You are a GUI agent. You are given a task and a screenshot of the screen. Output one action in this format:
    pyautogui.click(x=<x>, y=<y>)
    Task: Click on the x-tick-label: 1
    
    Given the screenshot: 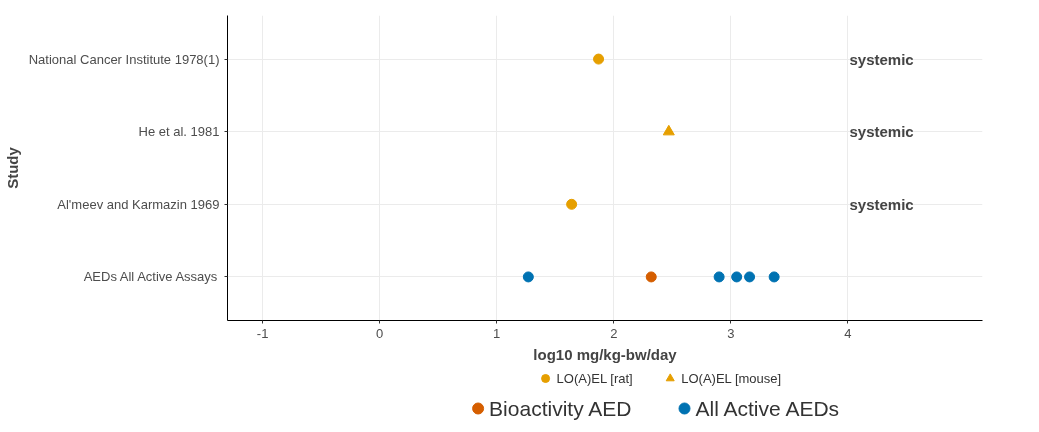 What is the action you would take?
    pyautogui.click(x=497, y=333)
    